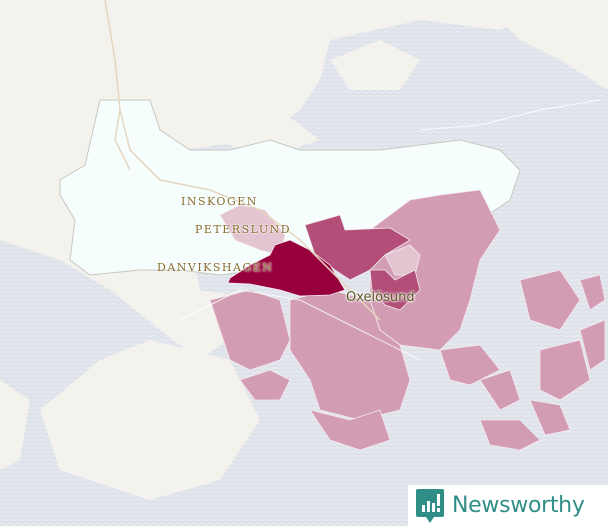 The height and width of the screenshot is (526, 608). Describe the element at coordinates (522, 360) in the screenshot. I see `region-light-islands-east` at that location.